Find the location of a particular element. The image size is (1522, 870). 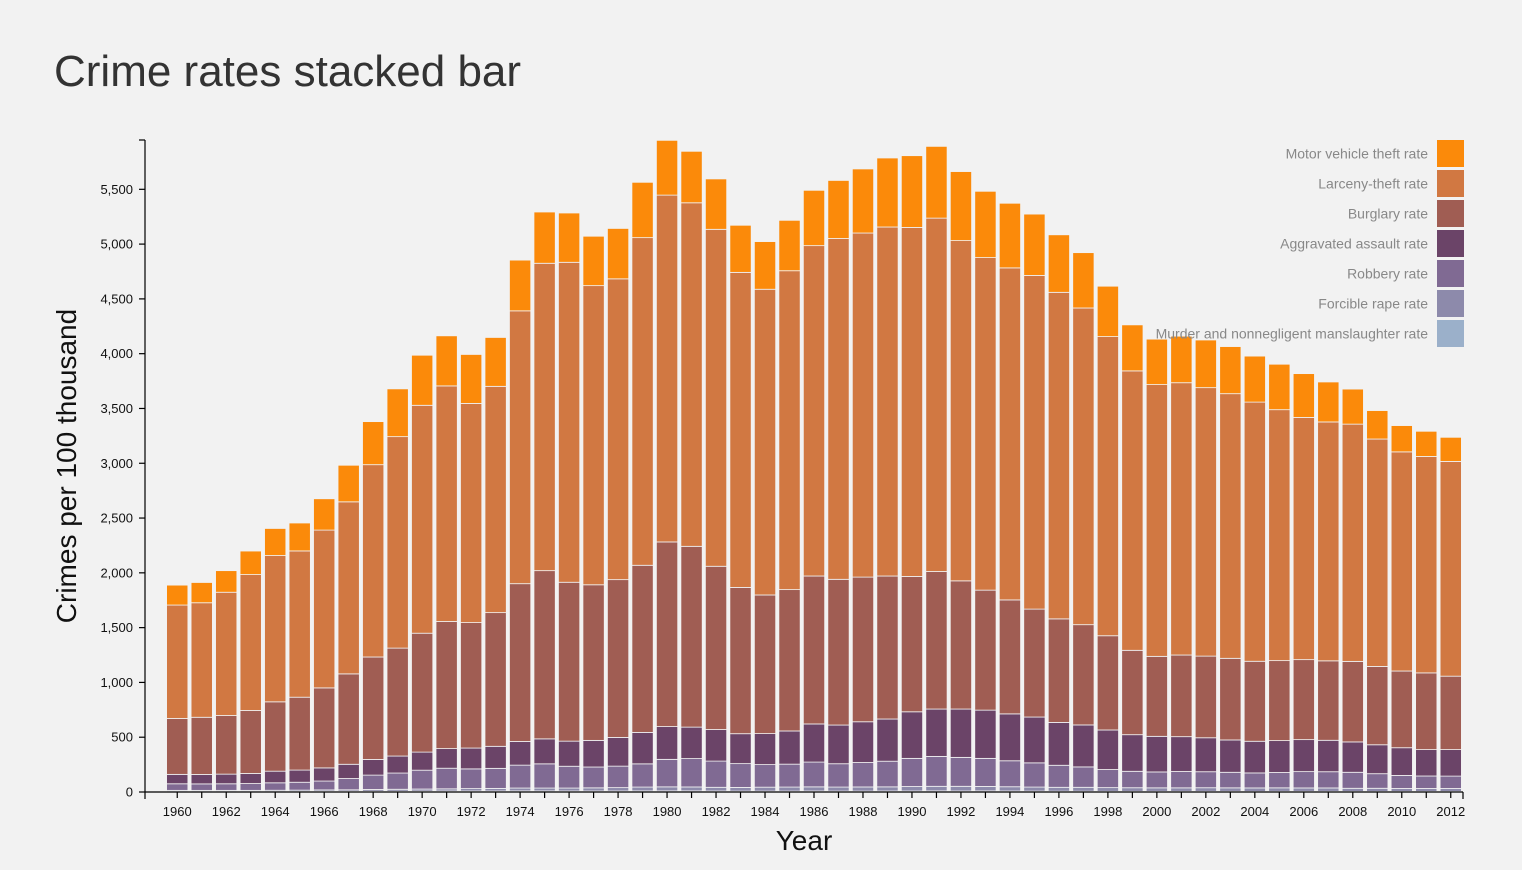

bar-stack-1968 is located at coordinates (373, 607).